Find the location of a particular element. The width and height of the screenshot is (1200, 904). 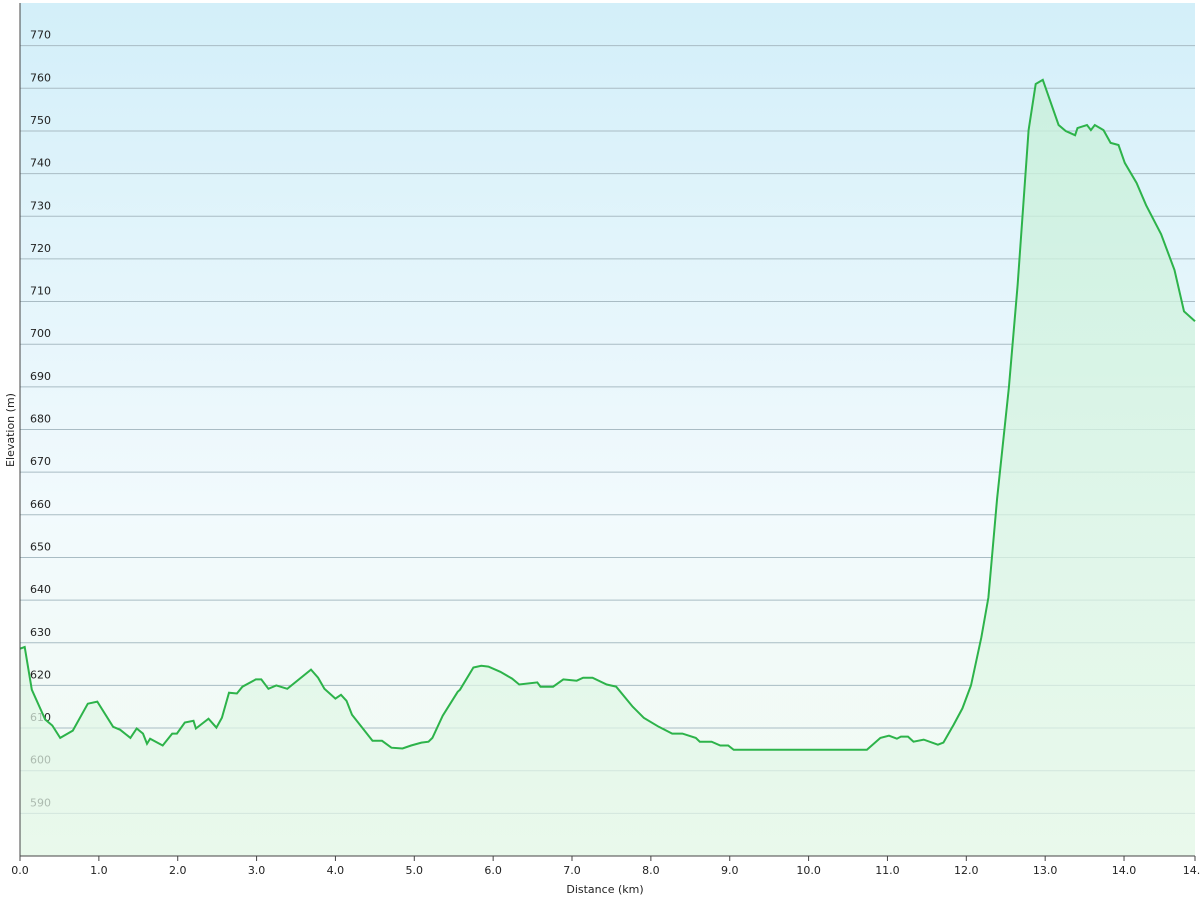

x-tick-label: 11.0 is located at coordinates (887, 870).